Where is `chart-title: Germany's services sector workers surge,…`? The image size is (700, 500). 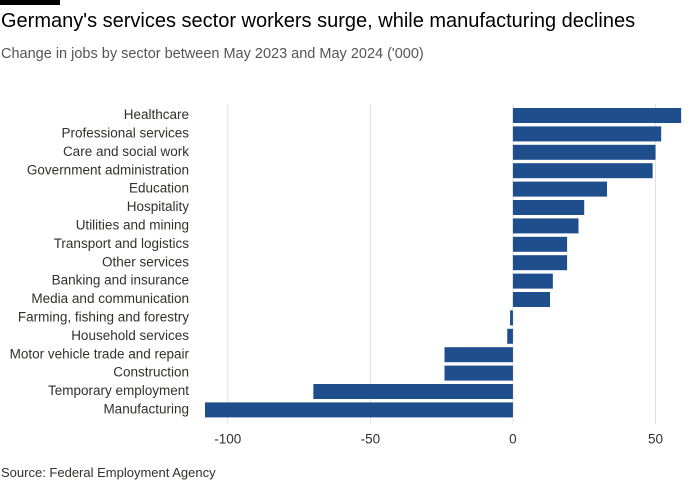 chart-title: Germany's services sector workers surge,… is located at coordinates (318, 21).